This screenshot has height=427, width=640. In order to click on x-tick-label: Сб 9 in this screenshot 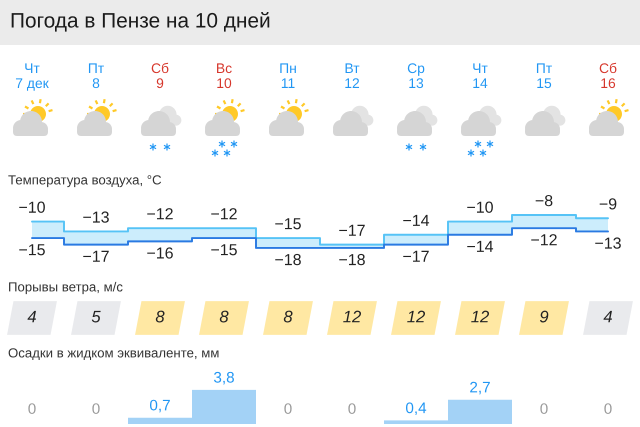, I will do `click(160, 75)`.